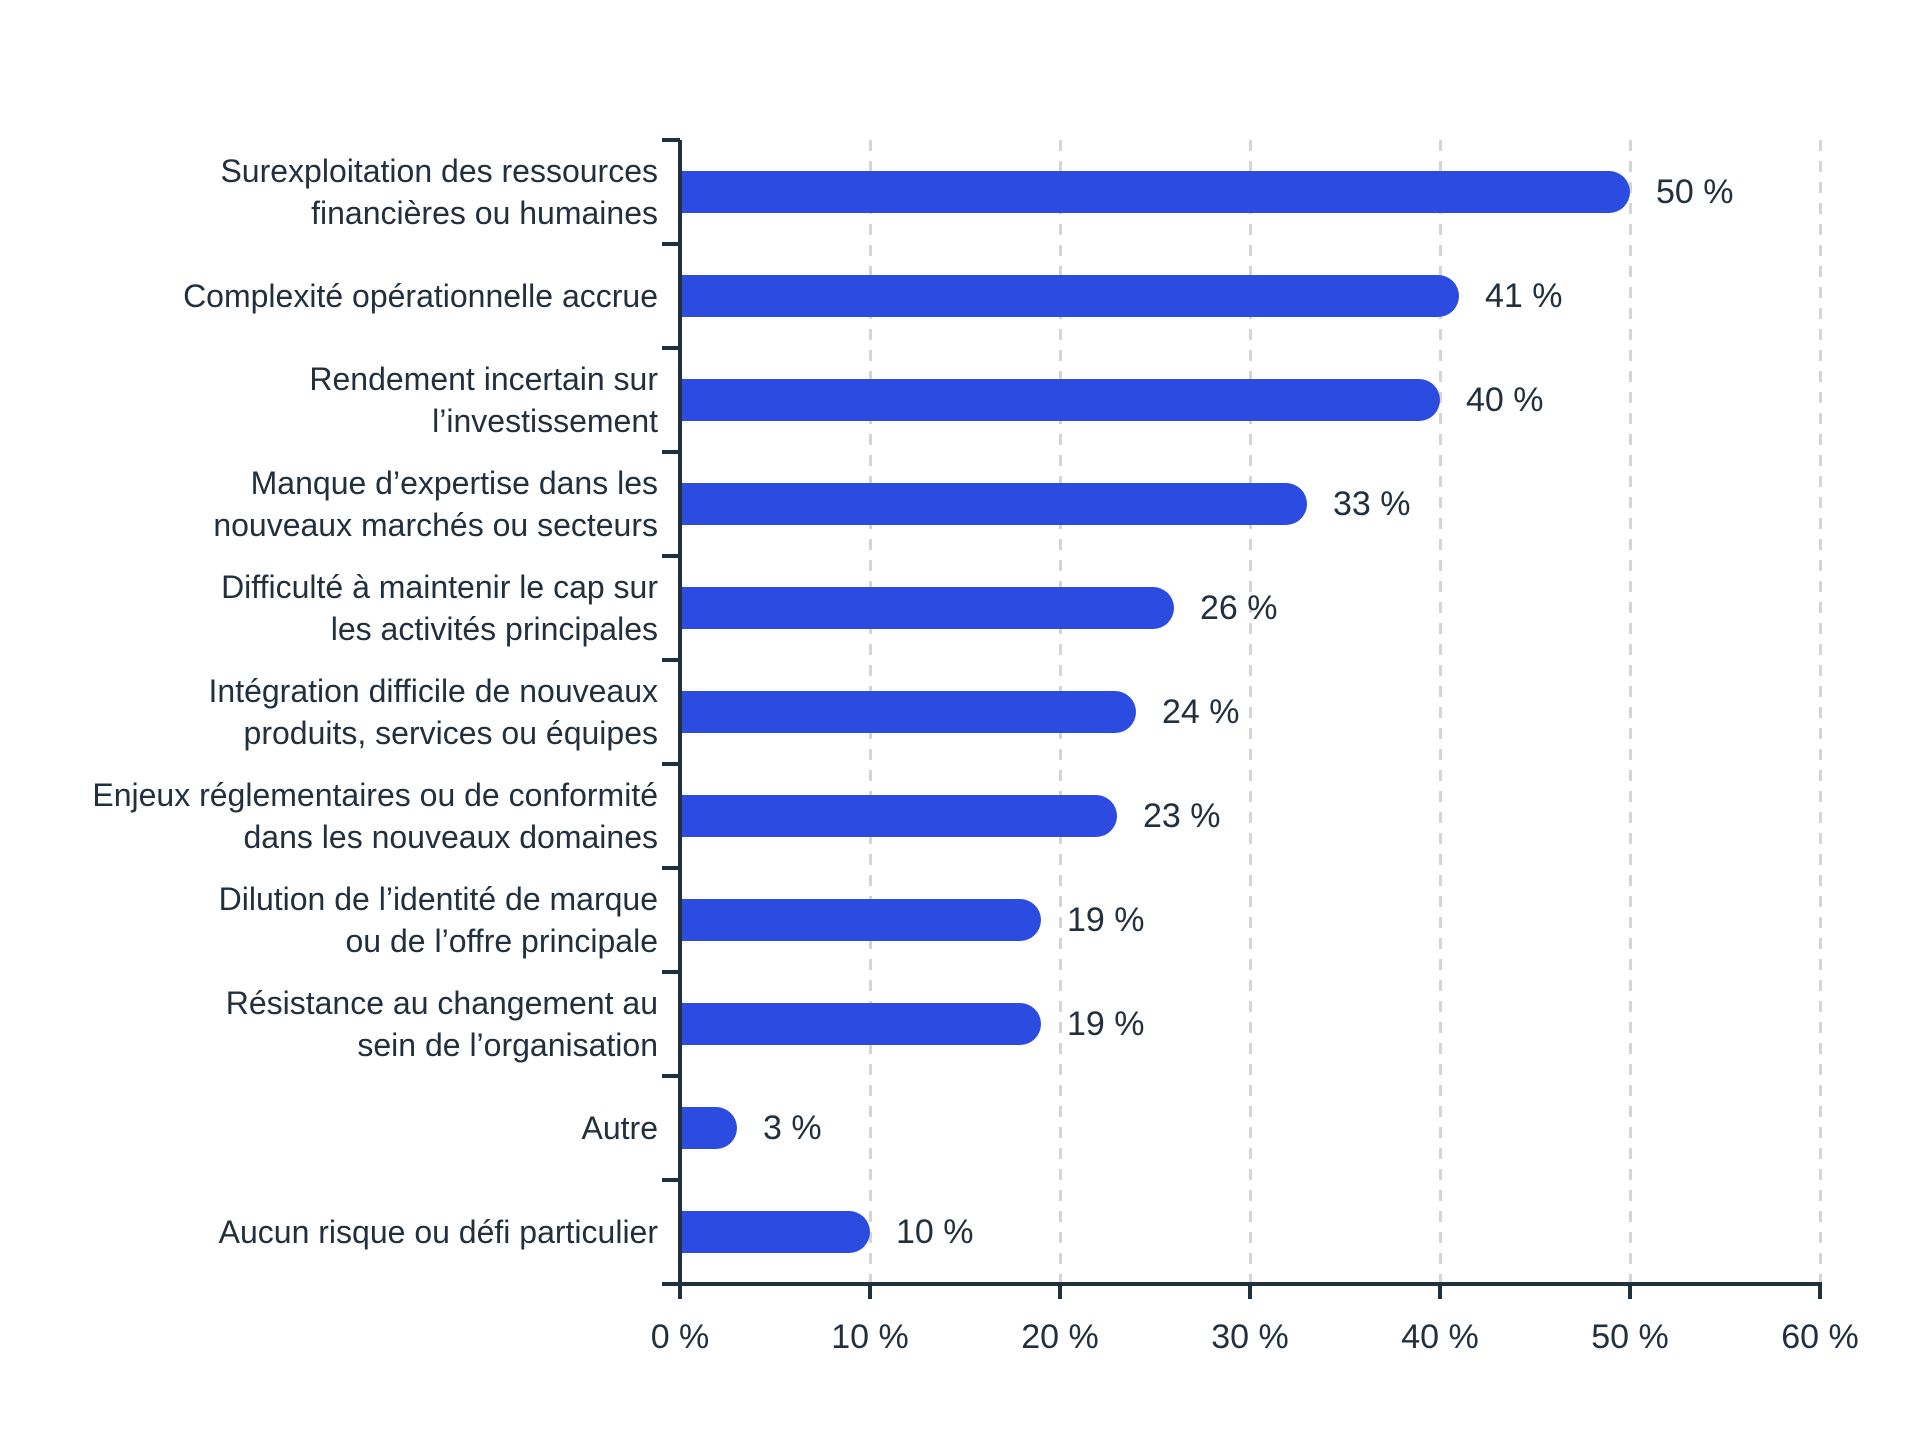 The height and width of the screenshot is (1440, 1920). I want to click on value-label: 50 %, so click(1695, 191).